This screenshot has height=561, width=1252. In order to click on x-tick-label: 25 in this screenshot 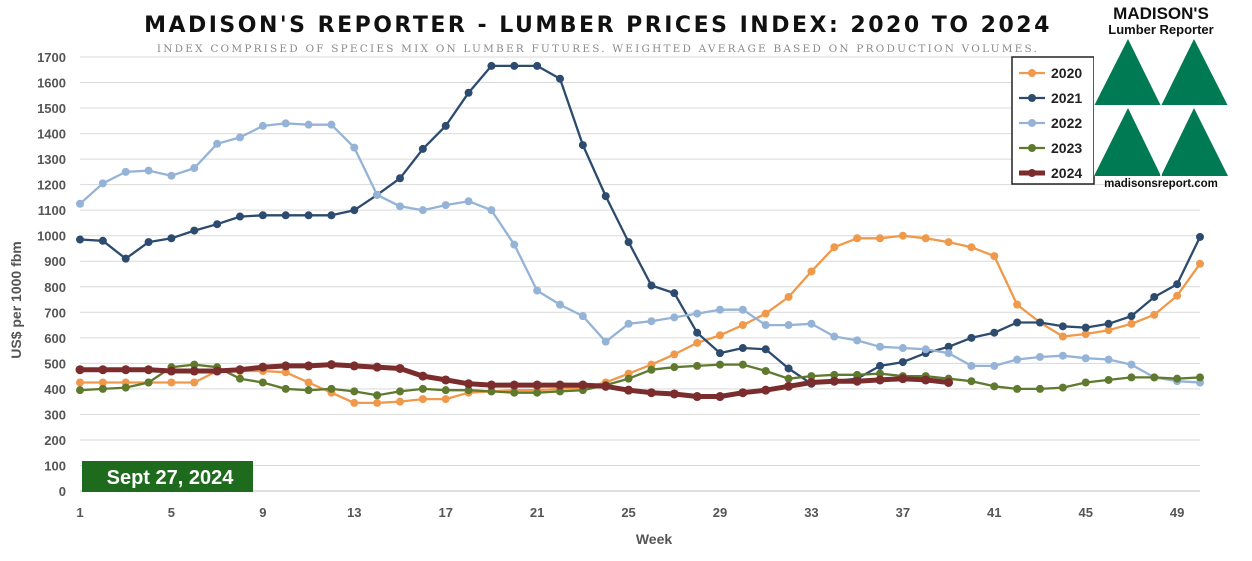, I will do `click(628, 512)`.